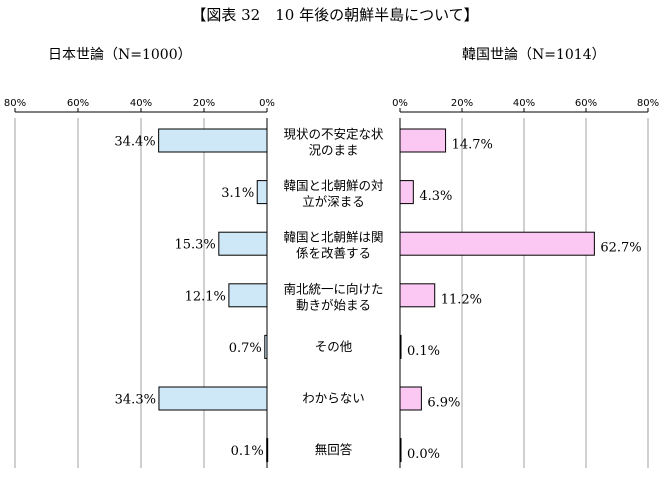 The height and width of the screenshot is (499, 670). I want to click on left-tick-label: 40%, so click(141, 103).